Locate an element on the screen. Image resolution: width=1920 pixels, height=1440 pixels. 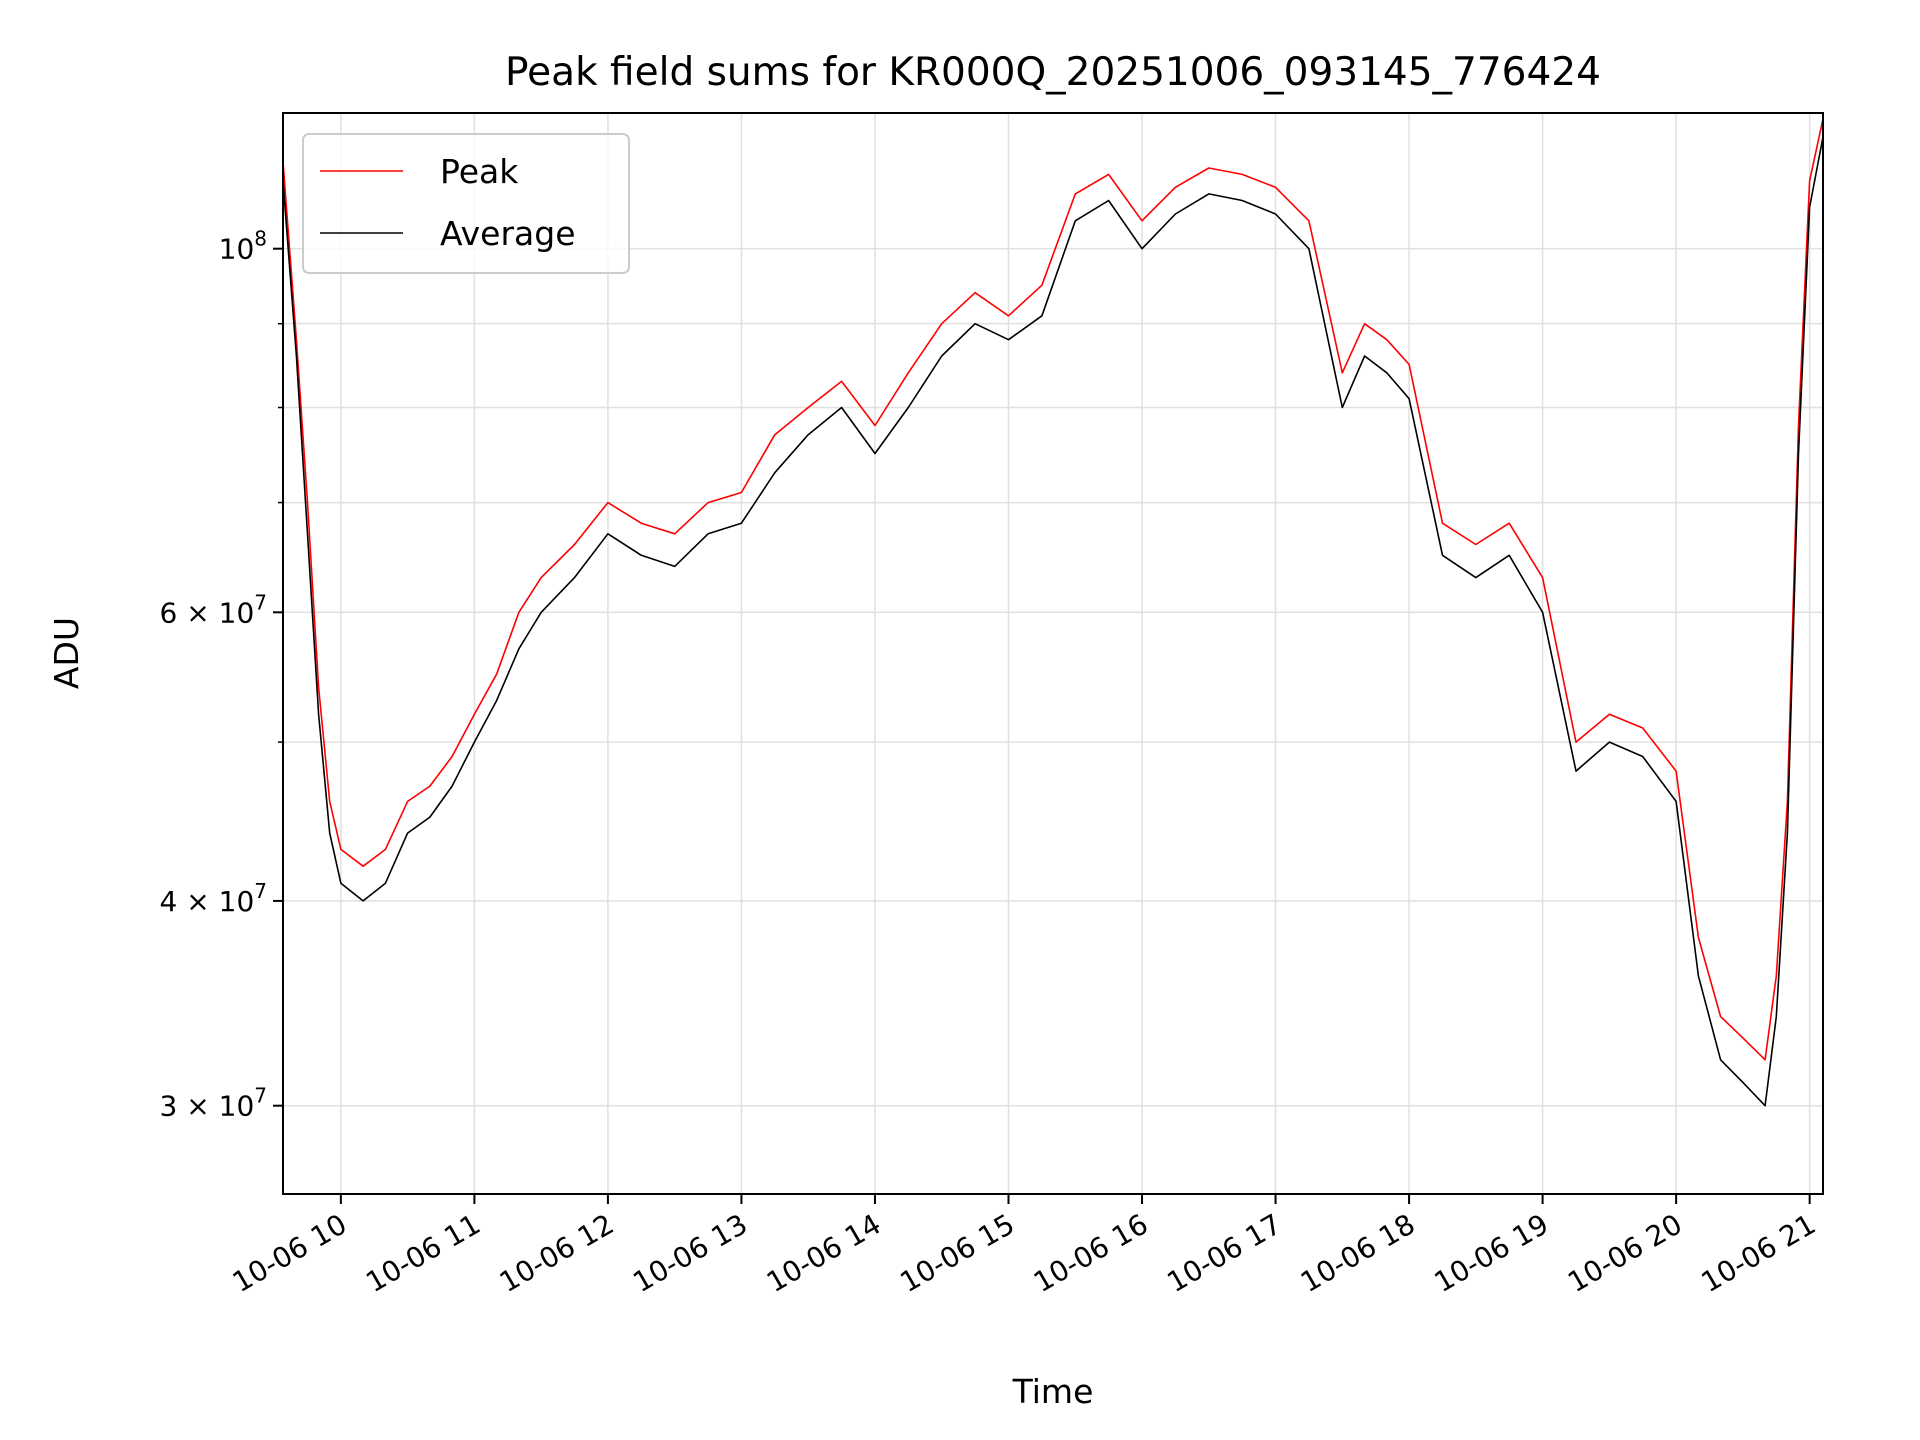
legend-average-label: Average is located at coordinates (508, 233).